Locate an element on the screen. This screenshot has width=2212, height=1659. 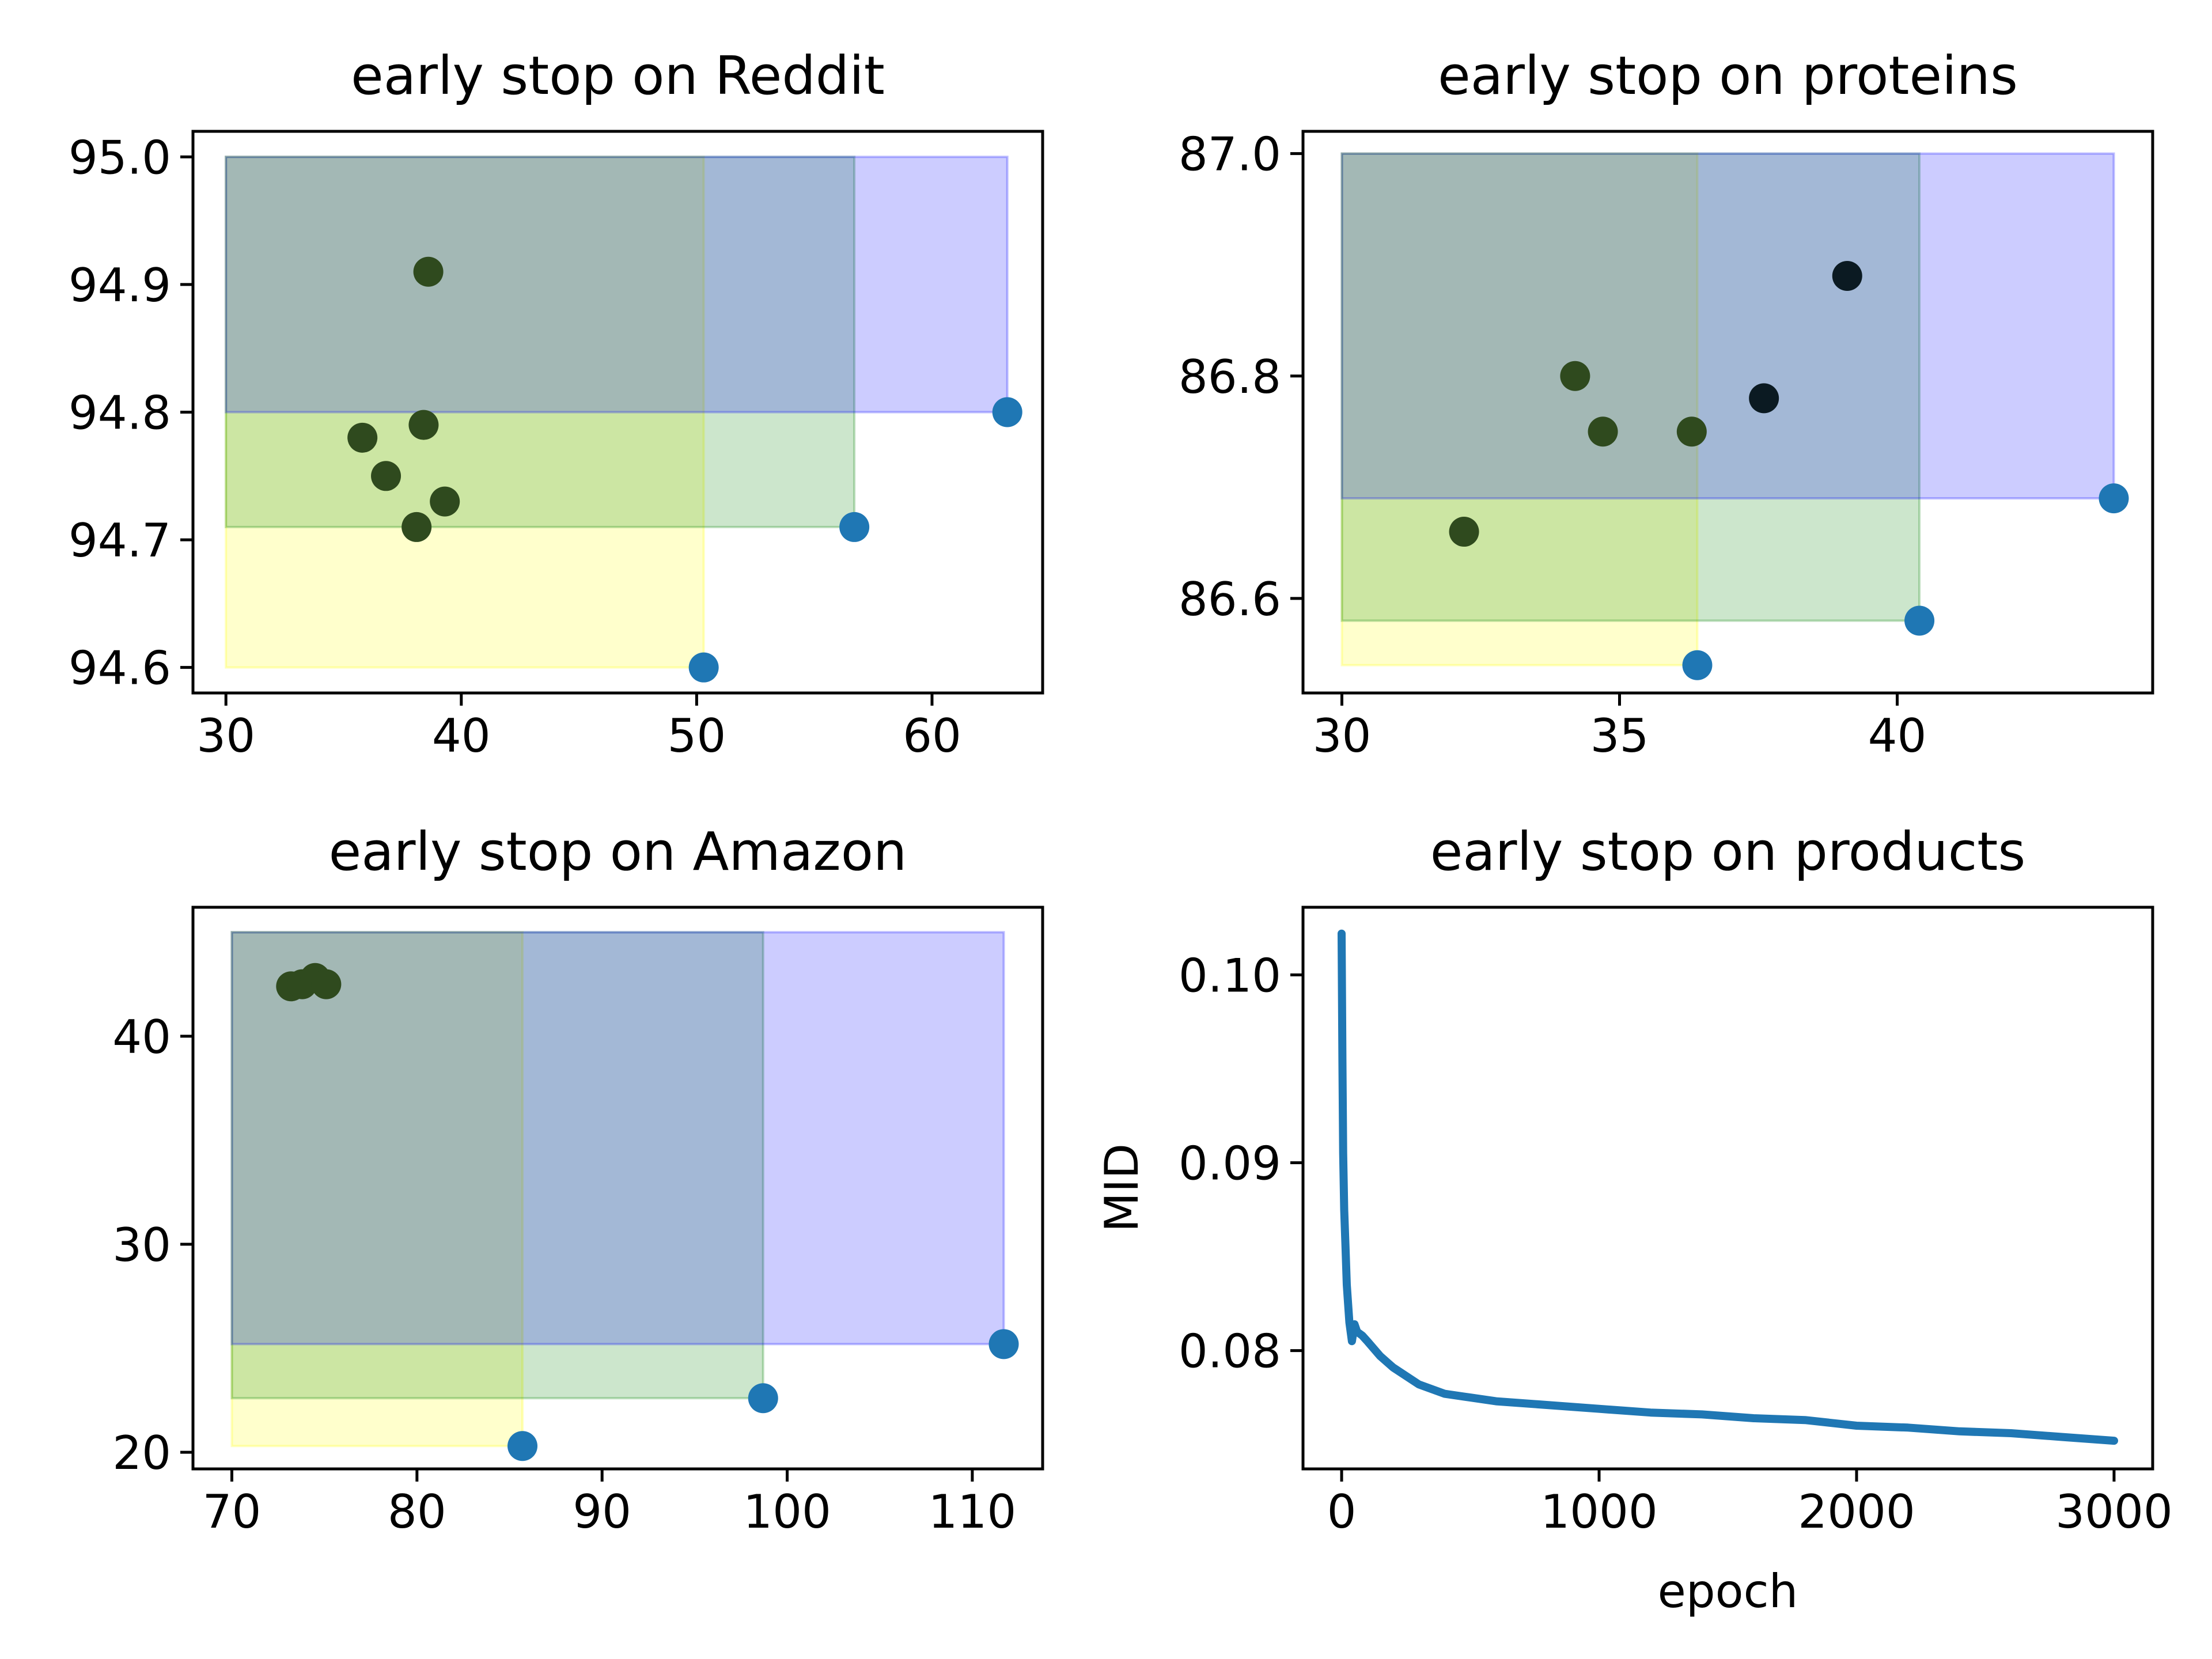
x-axis-label-products: epoch is located at coordinates (1728, 1591).